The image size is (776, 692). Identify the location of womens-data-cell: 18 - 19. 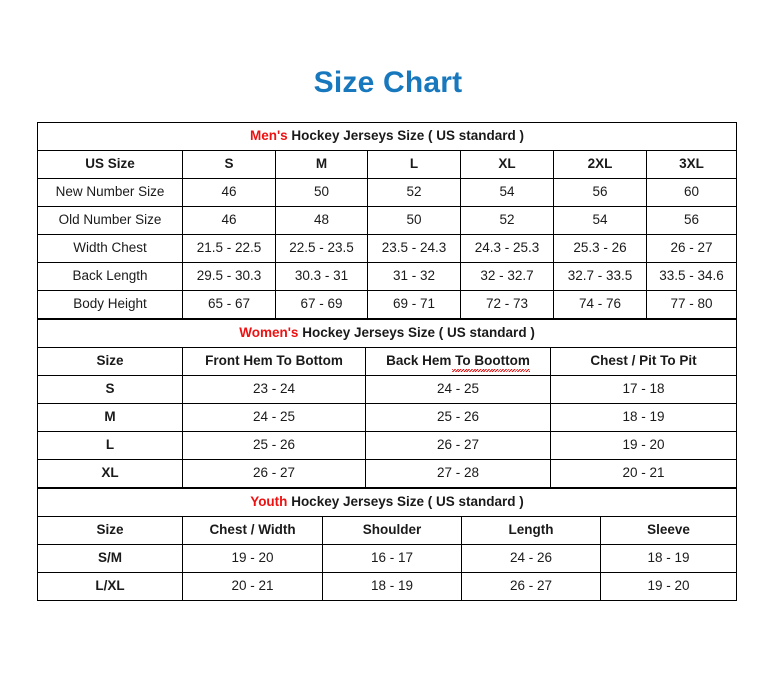
(643, 417).